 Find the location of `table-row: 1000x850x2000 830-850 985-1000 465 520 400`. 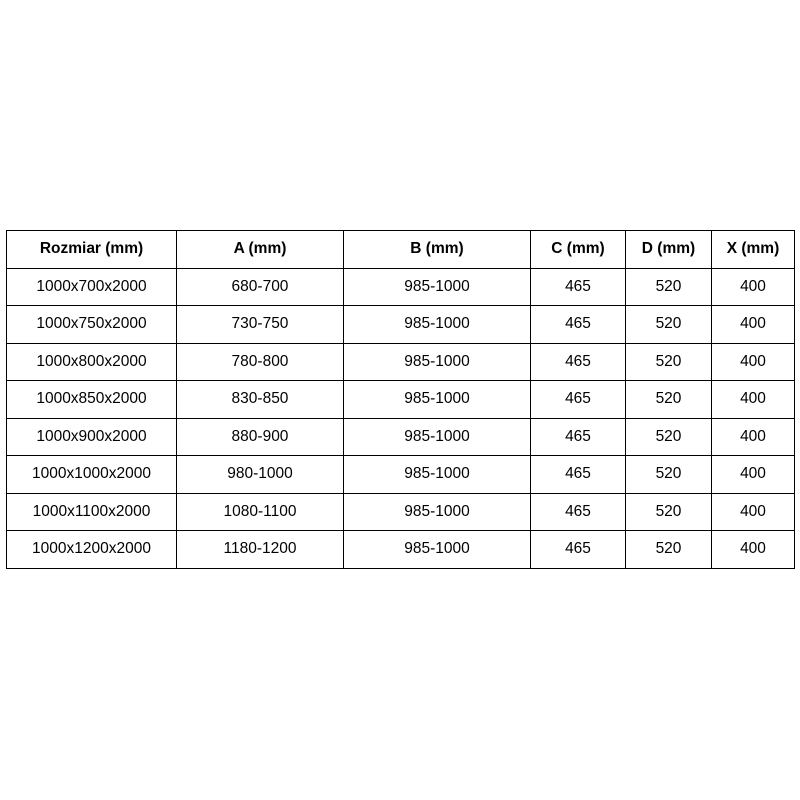

table-row: 1000x850x2000 830-850 985-1000 465 520 400 is located at coordinates (400, 399).